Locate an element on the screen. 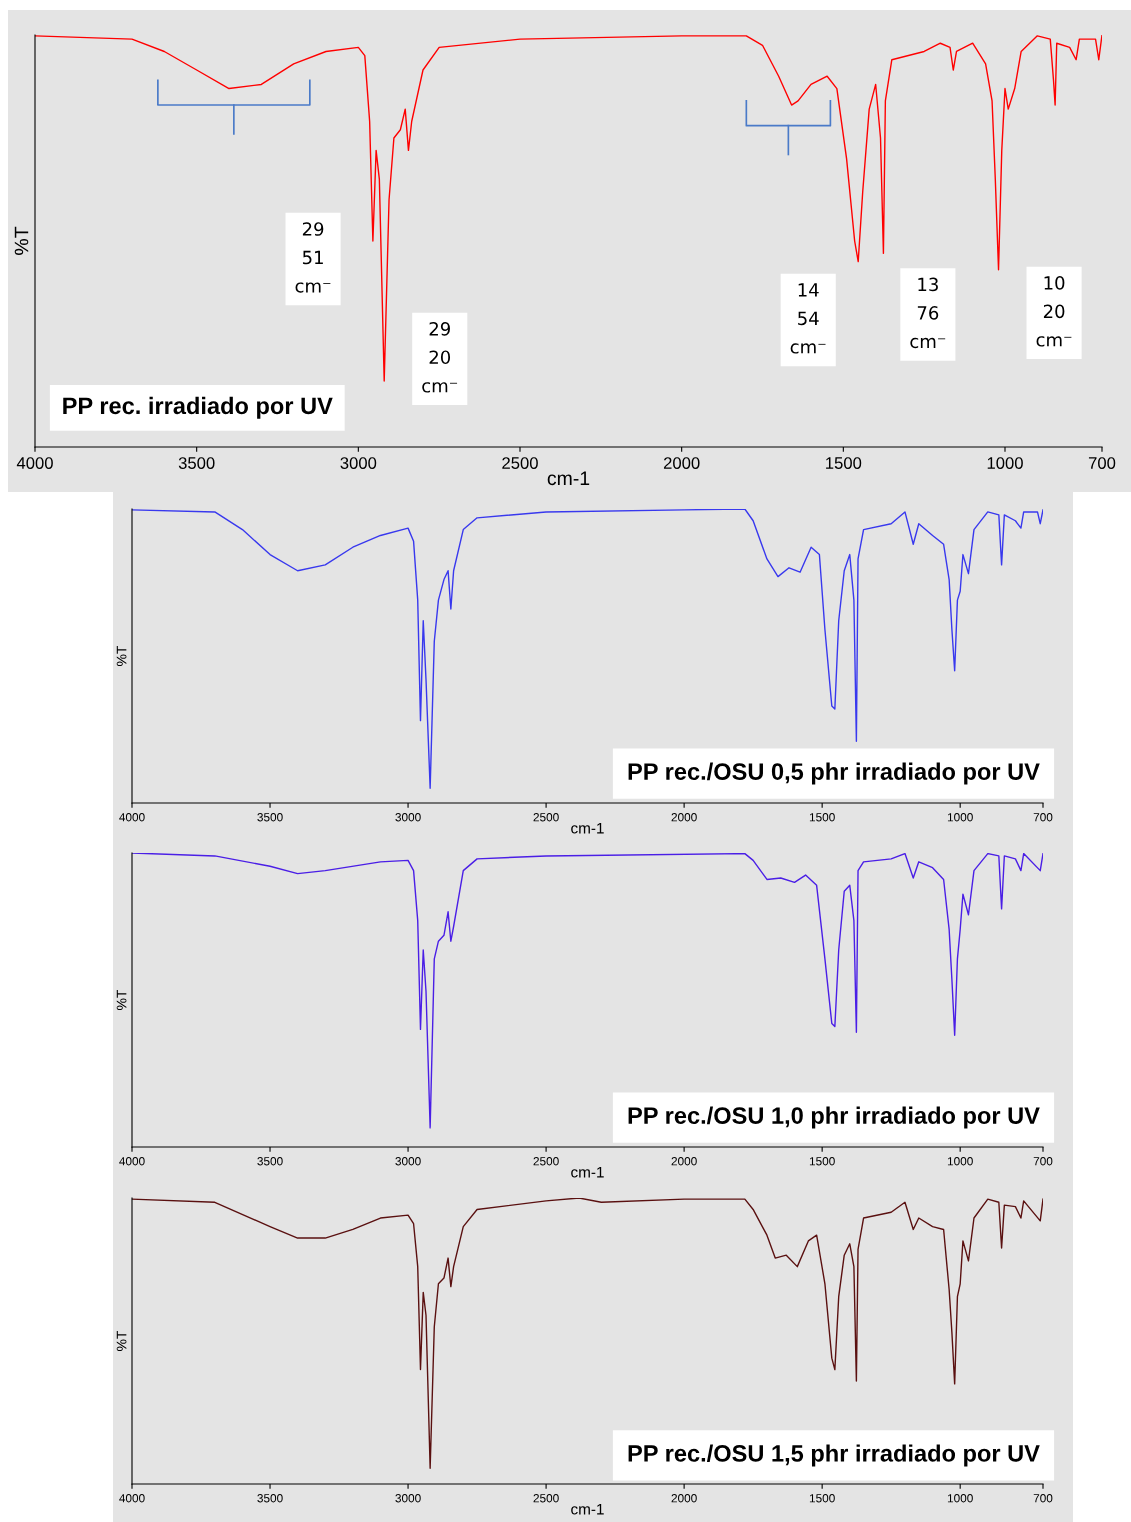 The width and height of the screenshot is (1131, 1522). annotation: 14 54 cm⁻ is located at coordinates (808, 318).